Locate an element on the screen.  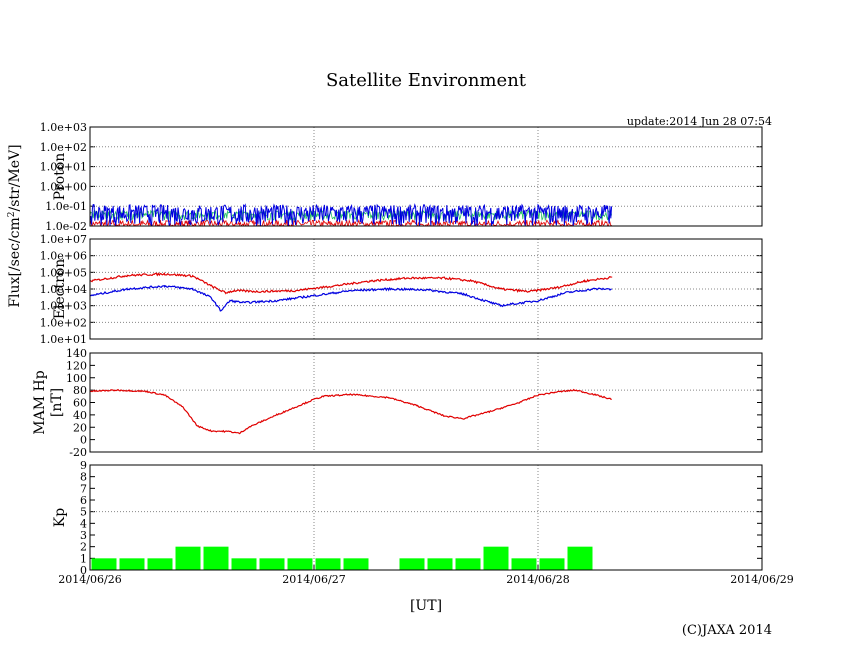
mam-ytick-label: -20 is located at coordinates (78, 452).